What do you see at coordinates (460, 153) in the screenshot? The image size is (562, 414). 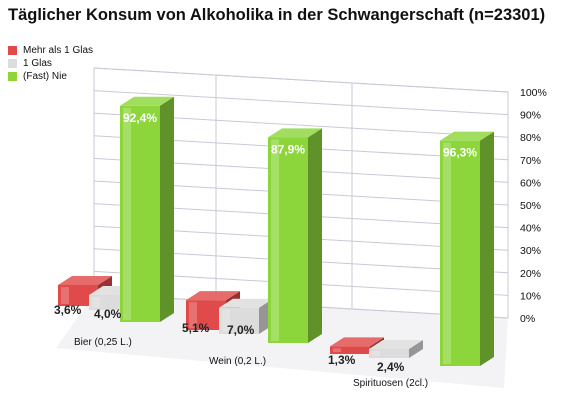 I see `data-label-fast-nie: 96,3%` at bounding box center [460, 153].